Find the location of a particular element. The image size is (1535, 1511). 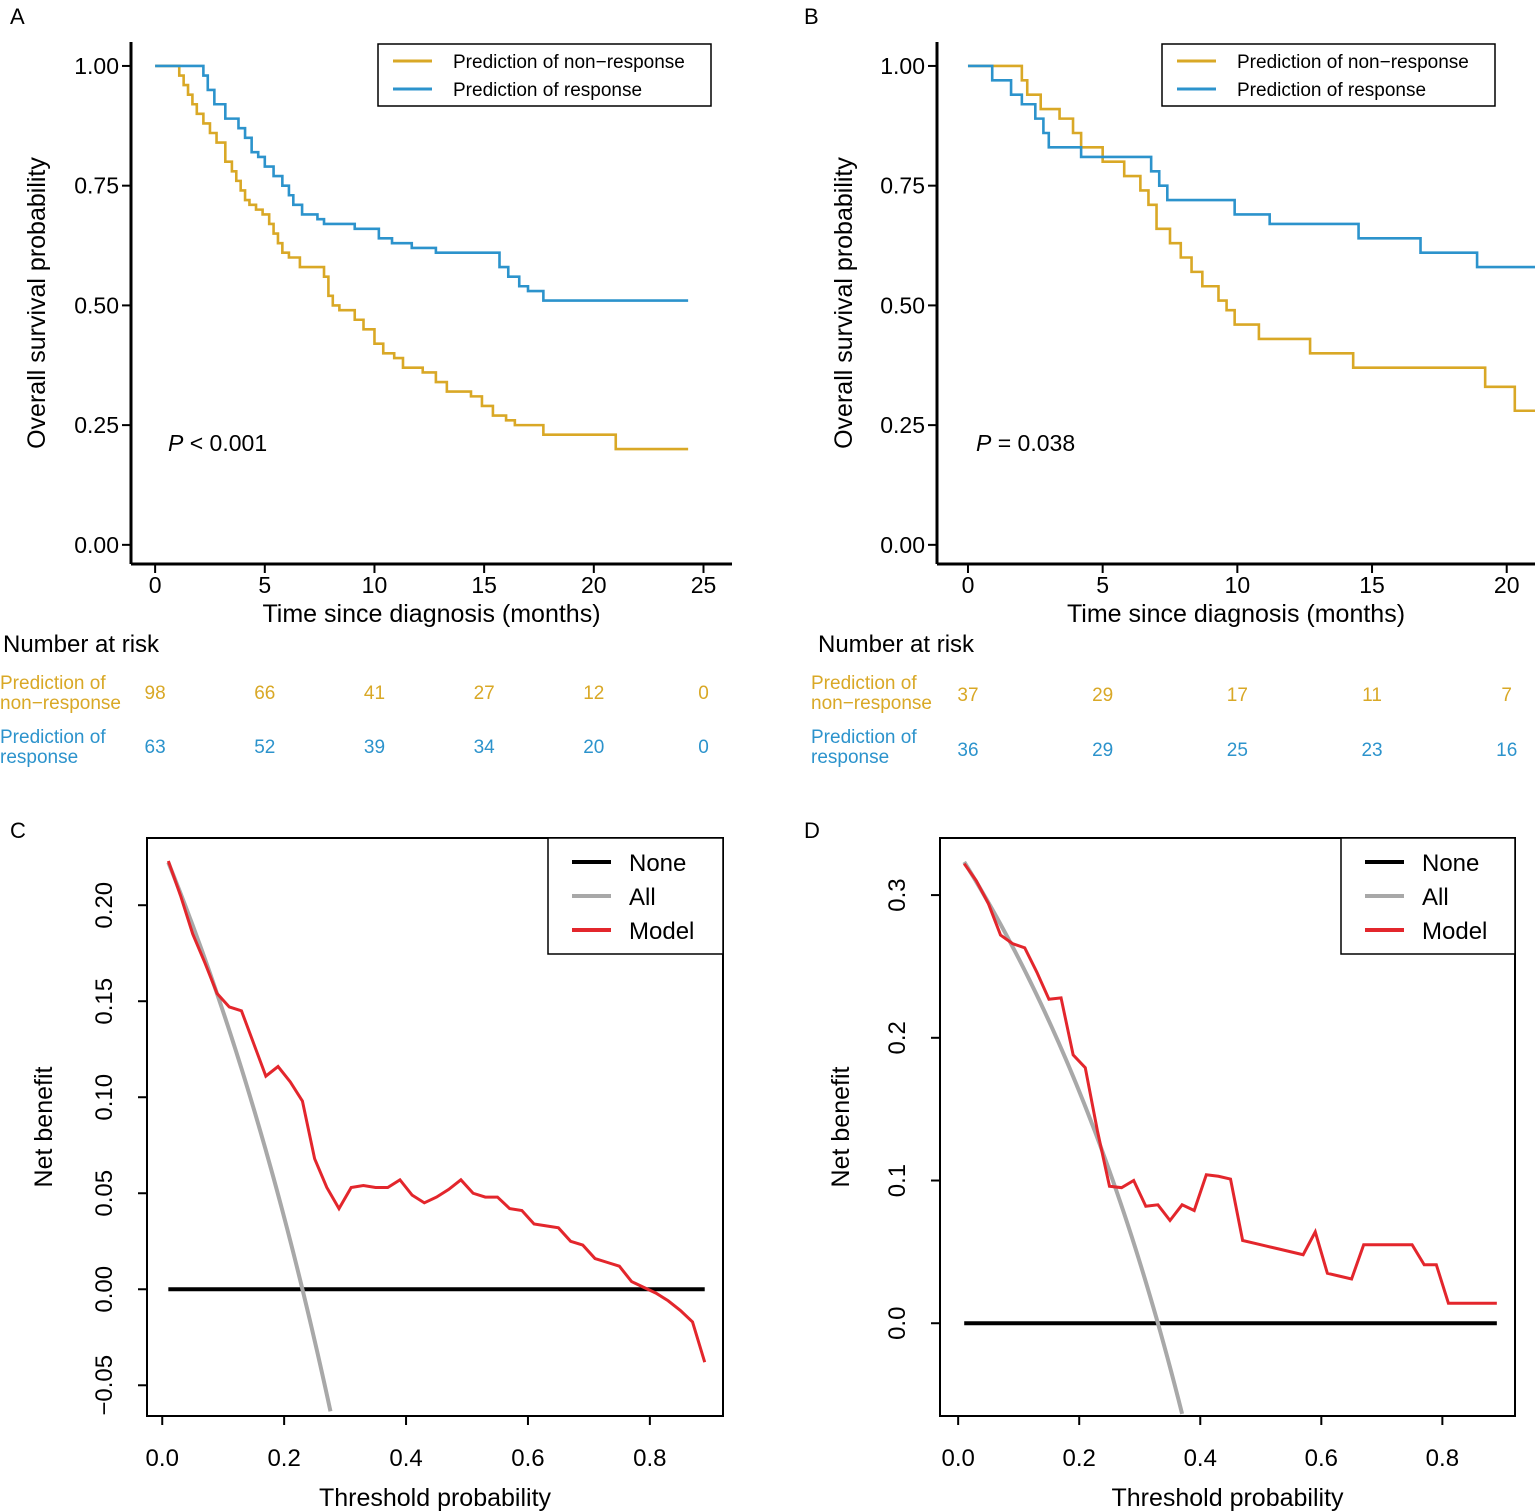

risk-value: 37 is located at coordinates (967, 695).